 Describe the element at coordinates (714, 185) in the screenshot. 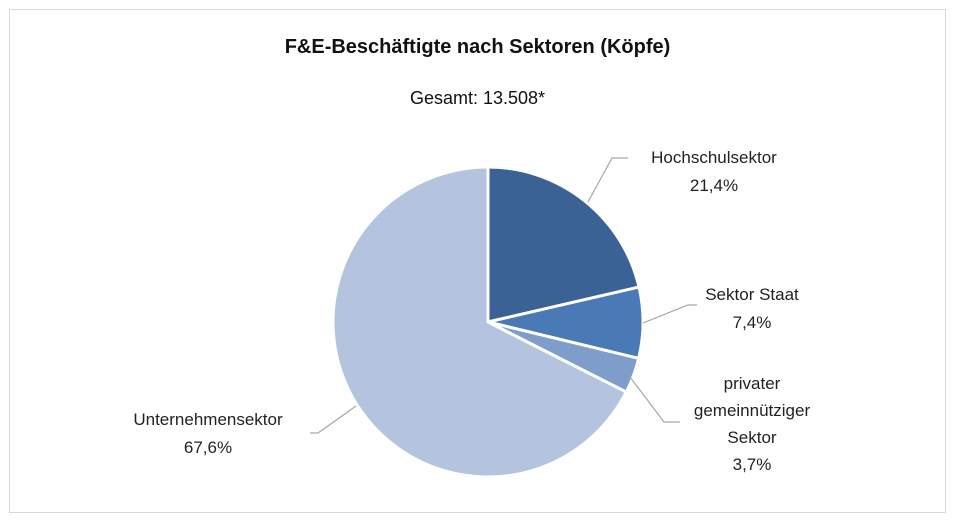

I see `value-label: 21,4%` at that location.